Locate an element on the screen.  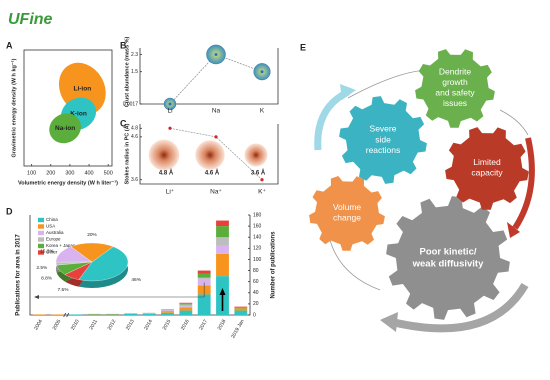
y-tick-label: 0.0017 is located at coordinates (131, 104).